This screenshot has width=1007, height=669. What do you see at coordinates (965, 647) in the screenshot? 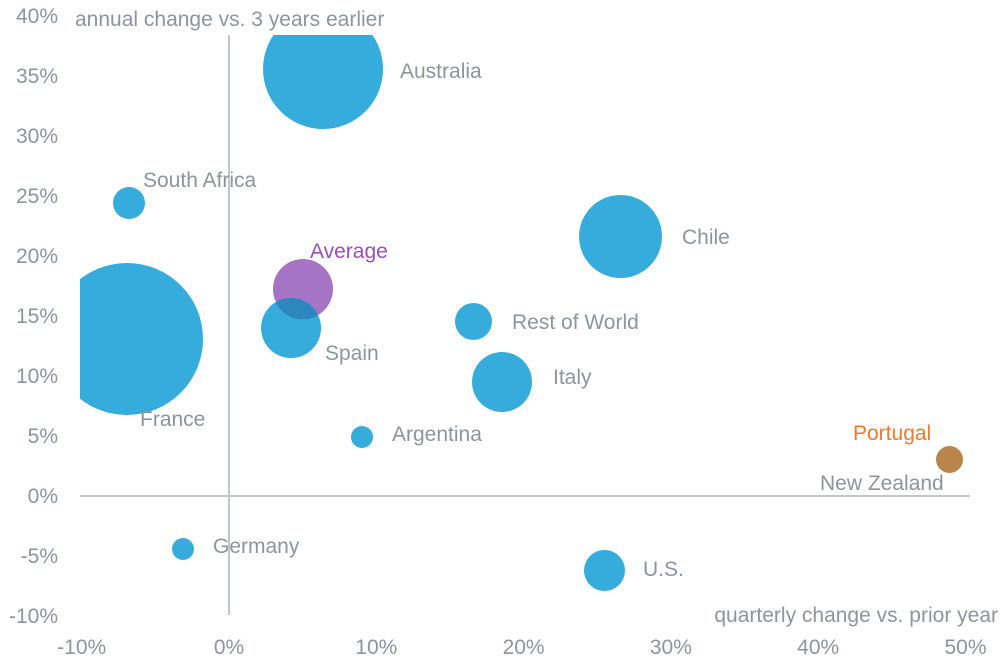
I see `x-tick-50: 50%` at bounding box center [965, 647].